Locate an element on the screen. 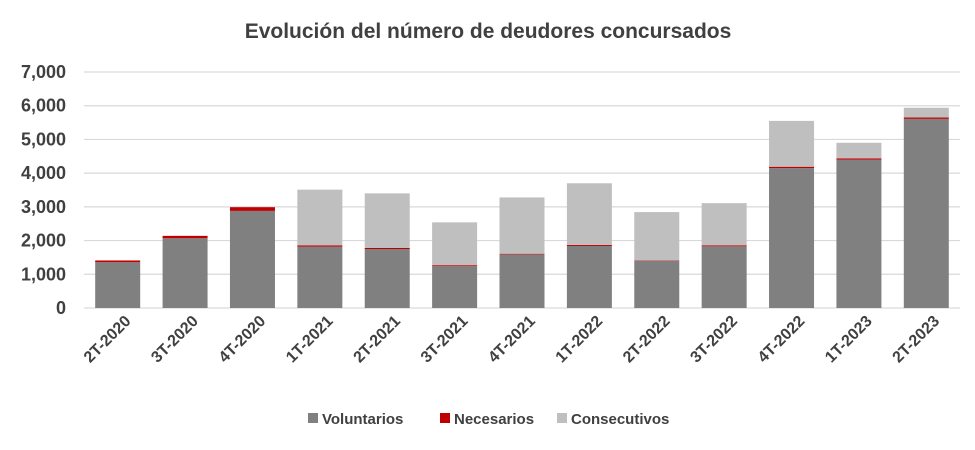 The width and height of the screenshot is (975, 450). x-tick-label: 2T-2021 is located at coordinates (378, 340).